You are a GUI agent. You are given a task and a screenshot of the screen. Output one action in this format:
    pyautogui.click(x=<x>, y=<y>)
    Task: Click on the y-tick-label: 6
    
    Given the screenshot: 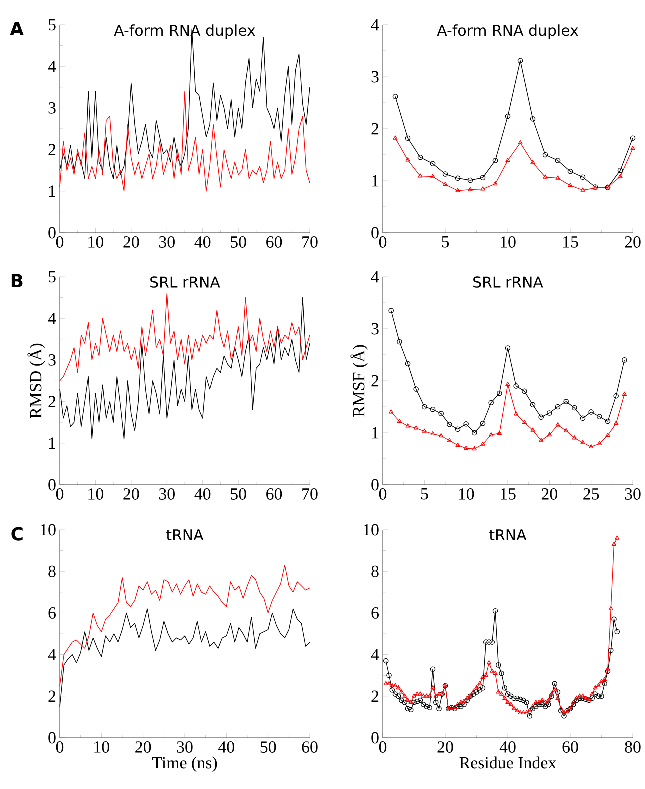 What is the action you would take?
    pyautogui.click(x=375, y=613)
    